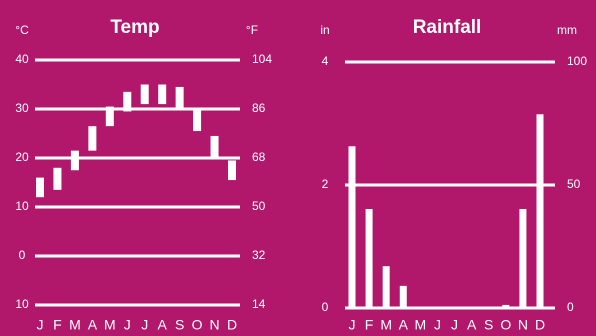  What do you see at coordinates (325, 184) in the screenshot?
I see `y-tick-label: 2` at bounding box center [325, 184].